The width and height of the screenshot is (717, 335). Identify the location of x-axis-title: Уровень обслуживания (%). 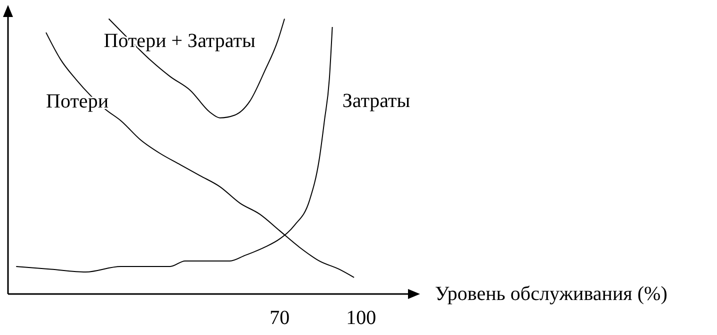
(551, 294).